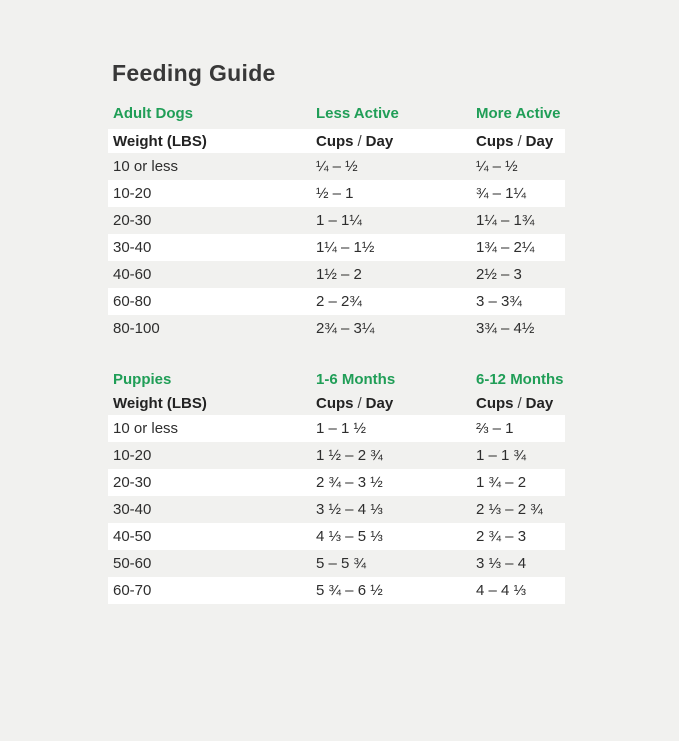 The height and width of the screenshot is (741, 679). Describe the element at coordinates (341, 428) in the screenshot. I see `months-1-6-cell: 1 – 1 ½` at that location.